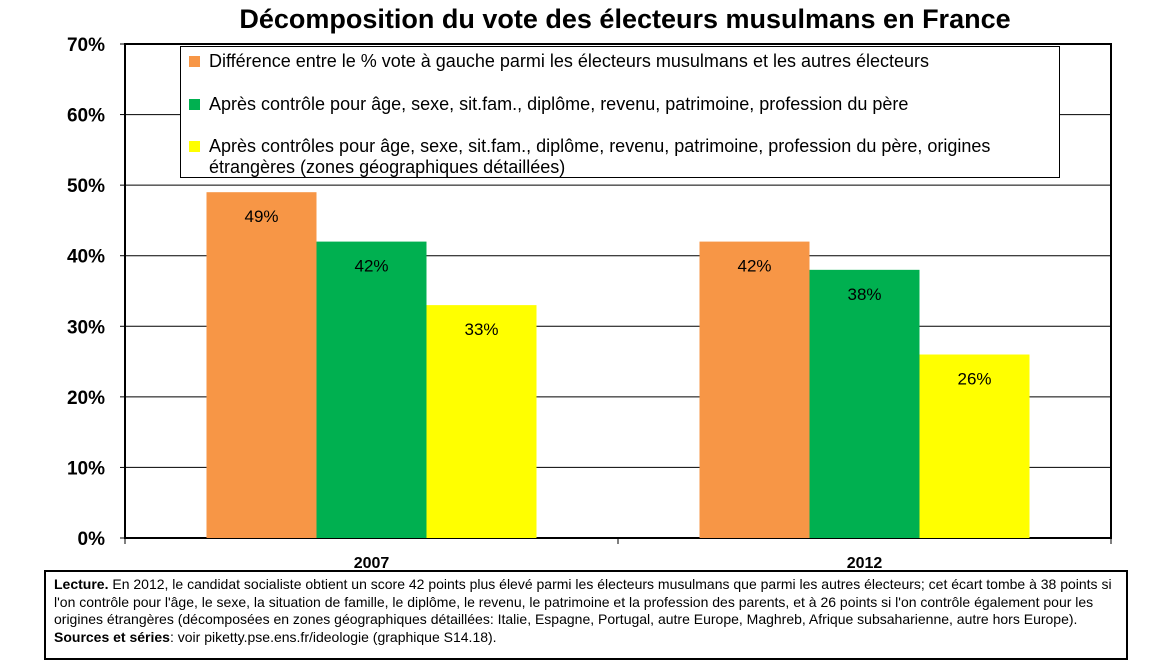 The height and width of the screenshot is (669, 1176). I want to click on note-sources-label: Sources et séries, so click(112, 636).